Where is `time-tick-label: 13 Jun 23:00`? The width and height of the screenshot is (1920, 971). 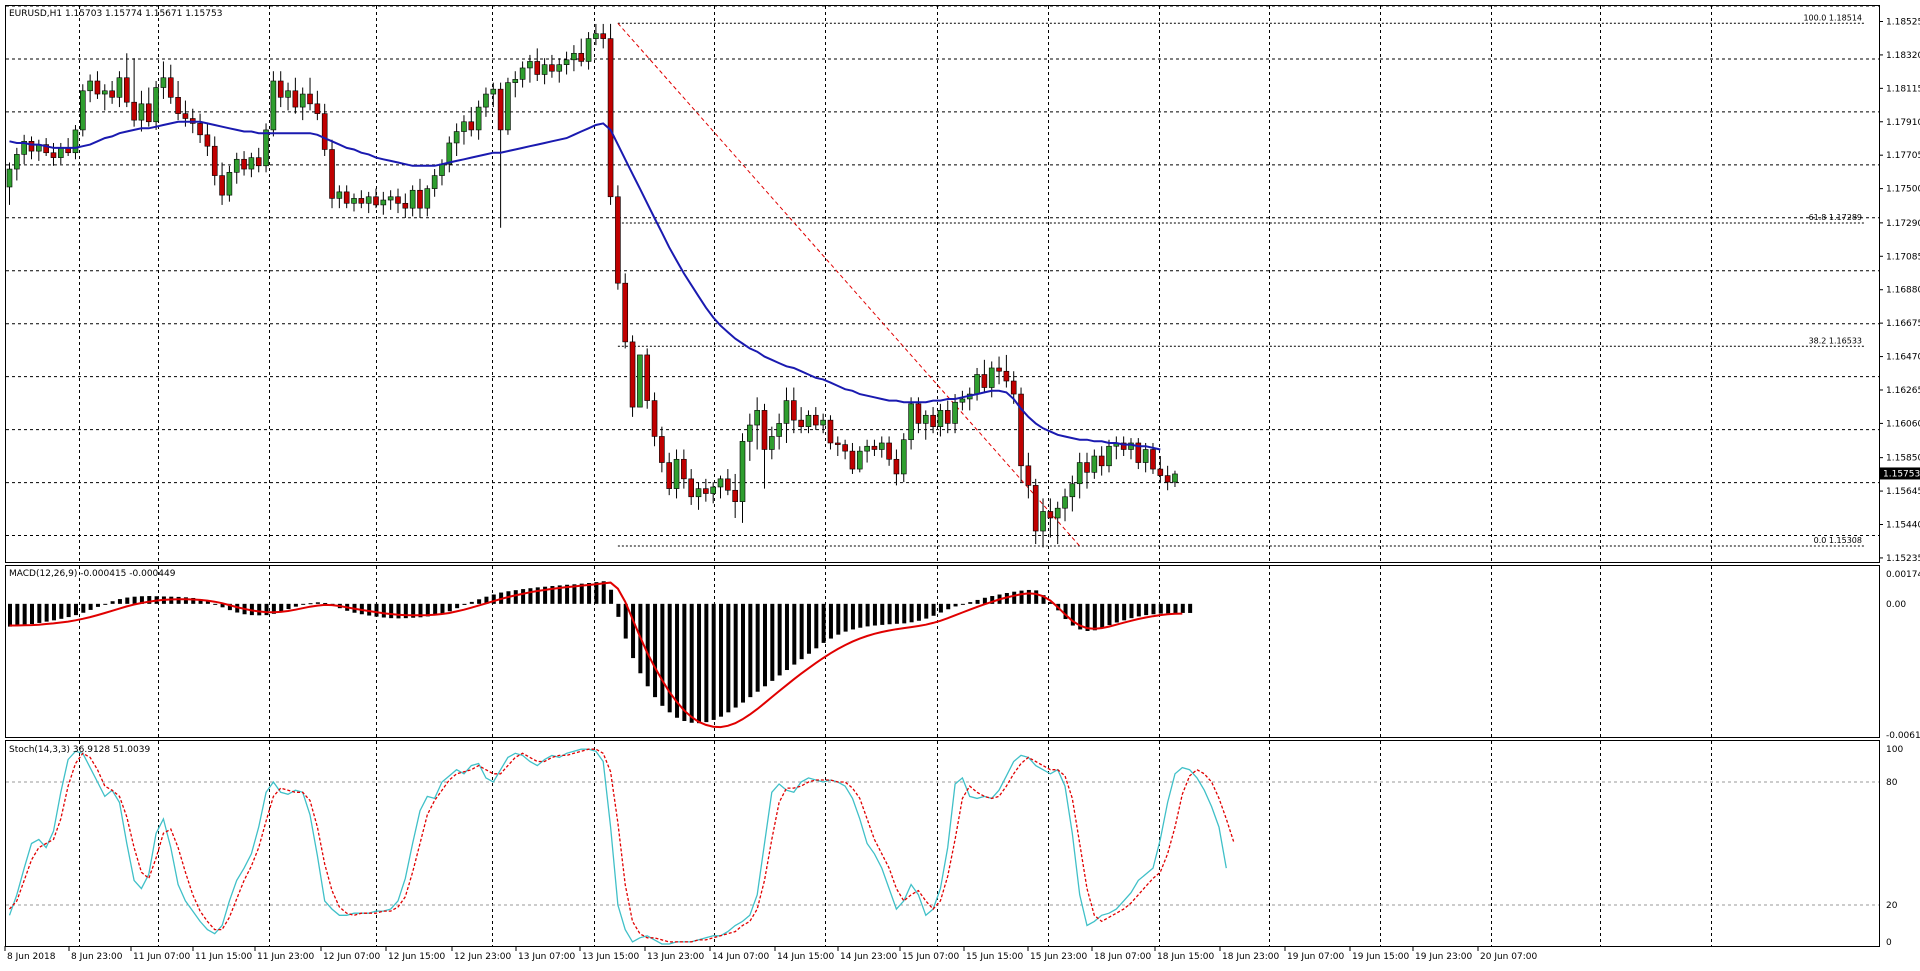 time-tick-label: 13 Jun 23:00 is located at coordinates (675, 957).